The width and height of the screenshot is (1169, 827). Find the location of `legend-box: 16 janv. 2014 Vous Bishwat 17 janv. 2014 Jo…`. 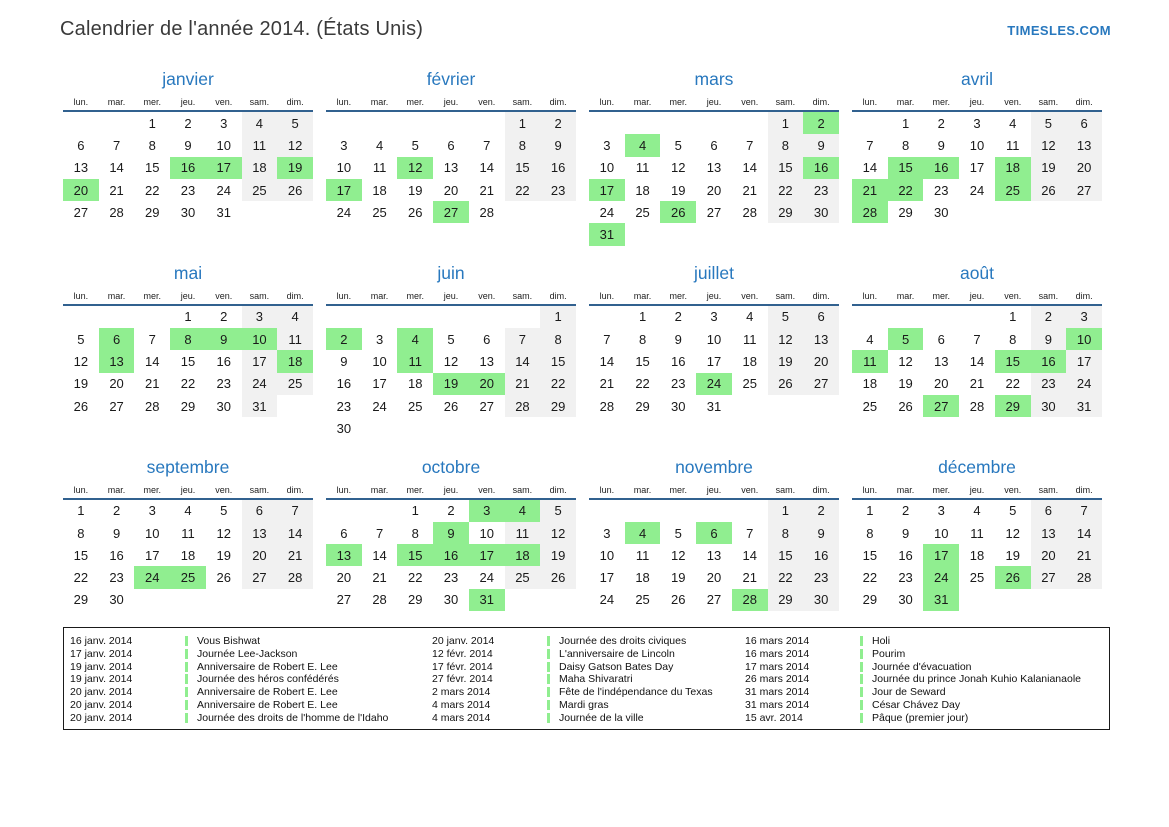

legend-box: 16 janv. 2014 Vous Bishwat 17 janv. 2014 Jo… is located at coordinates (586, 679).